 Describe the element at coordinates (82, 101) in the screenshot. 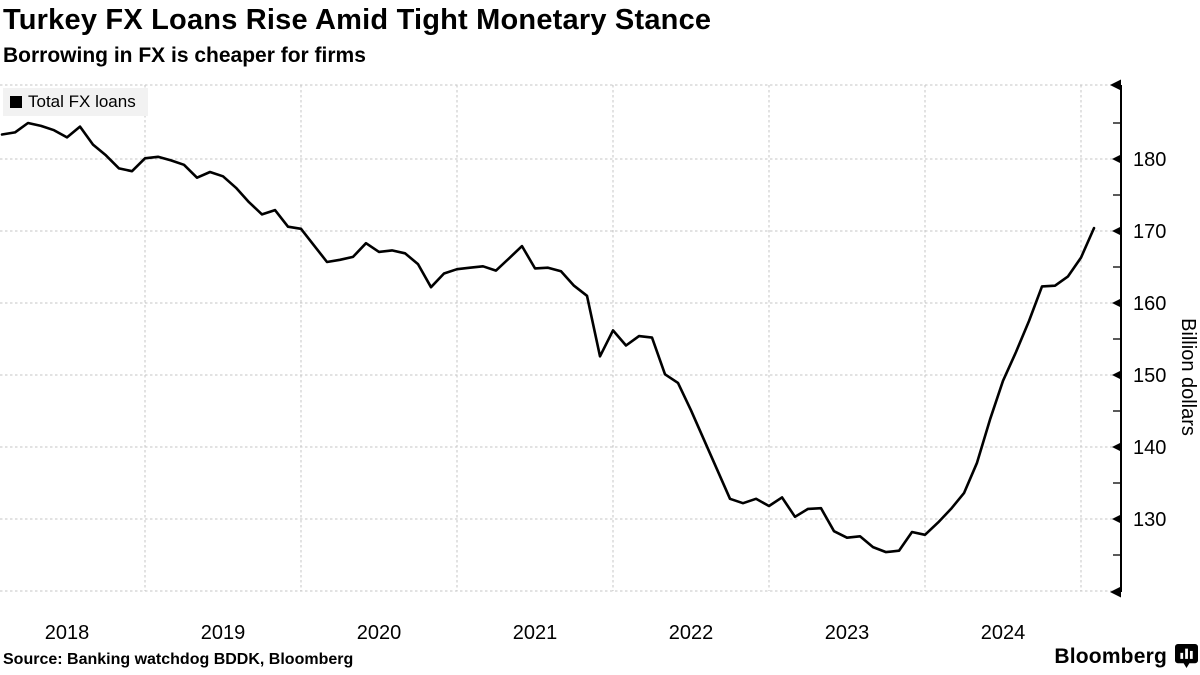

I see `legend-label: Total FX loans` at that location.